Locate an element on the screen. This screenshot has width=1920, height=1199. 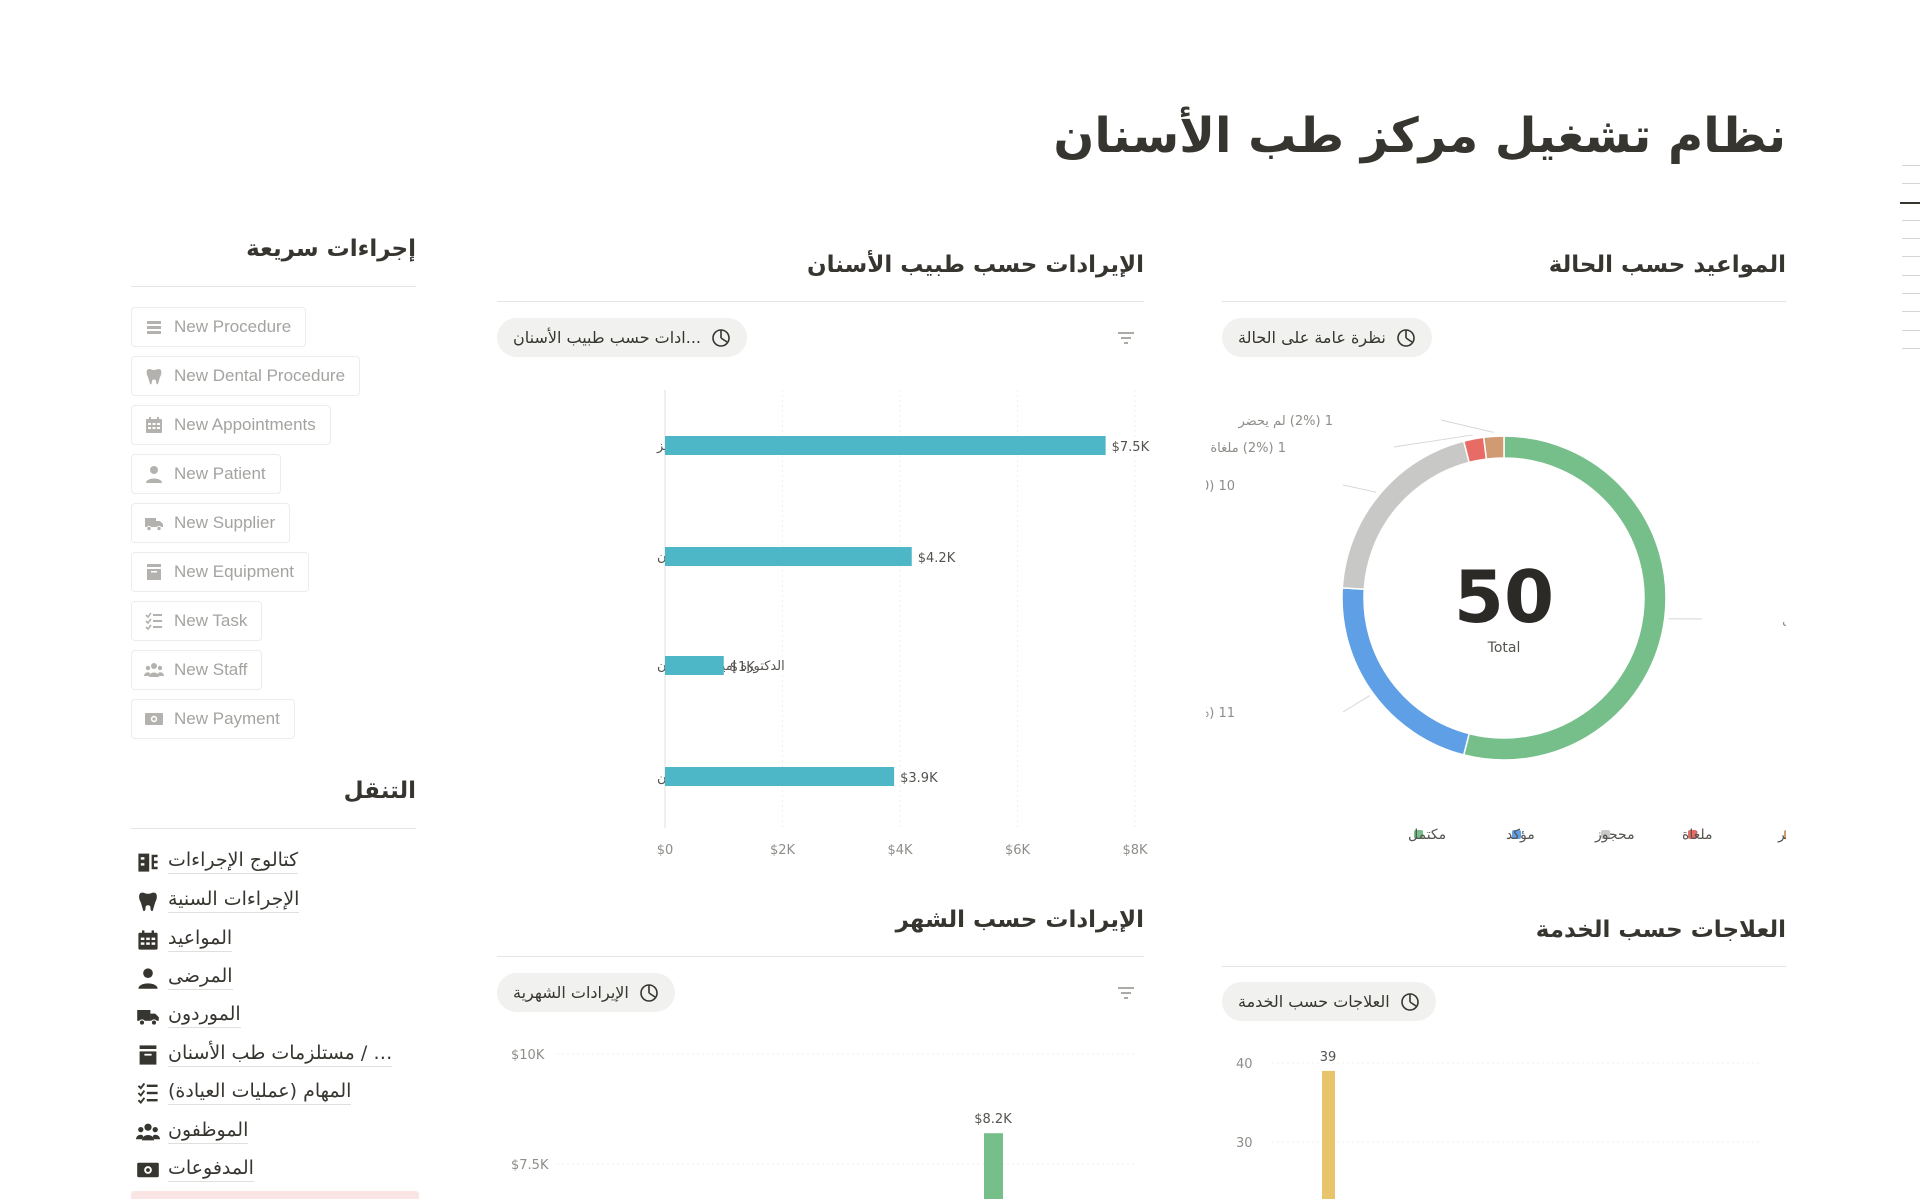
nav-item-5: … / مستلزمات طب الأسنان is located at coordinates (266, 1054).